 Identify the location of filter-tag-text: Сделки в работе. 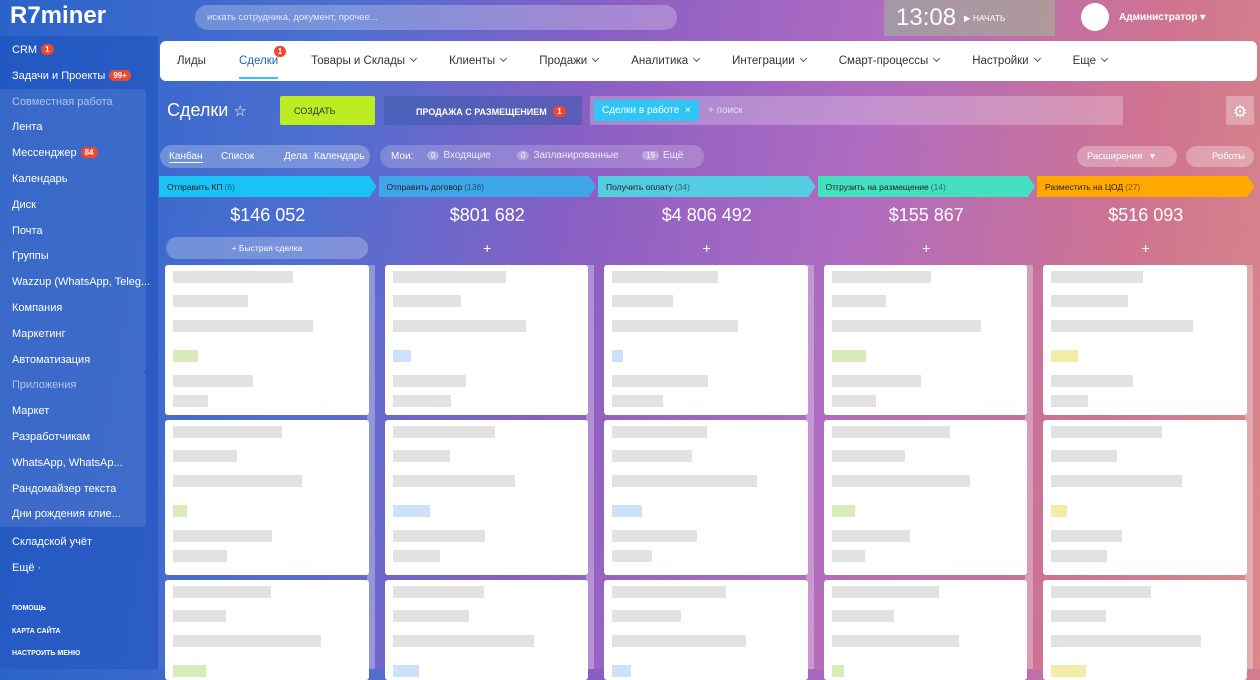
(641, 110).